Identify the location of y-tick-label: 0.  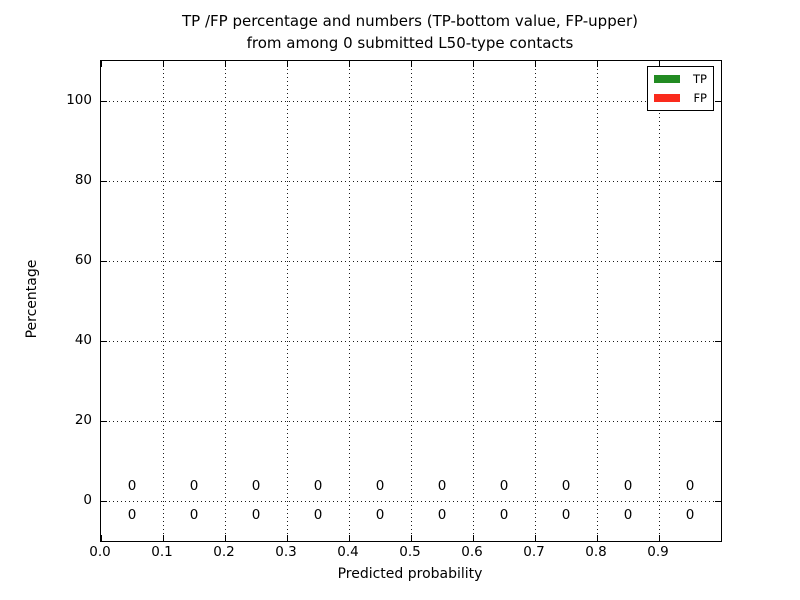
(87, 500).